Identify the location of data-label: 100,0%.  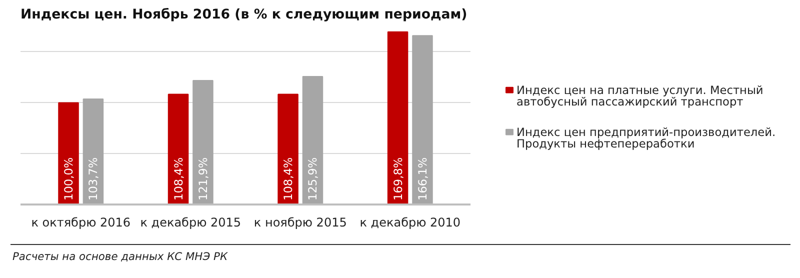
(69, 178).